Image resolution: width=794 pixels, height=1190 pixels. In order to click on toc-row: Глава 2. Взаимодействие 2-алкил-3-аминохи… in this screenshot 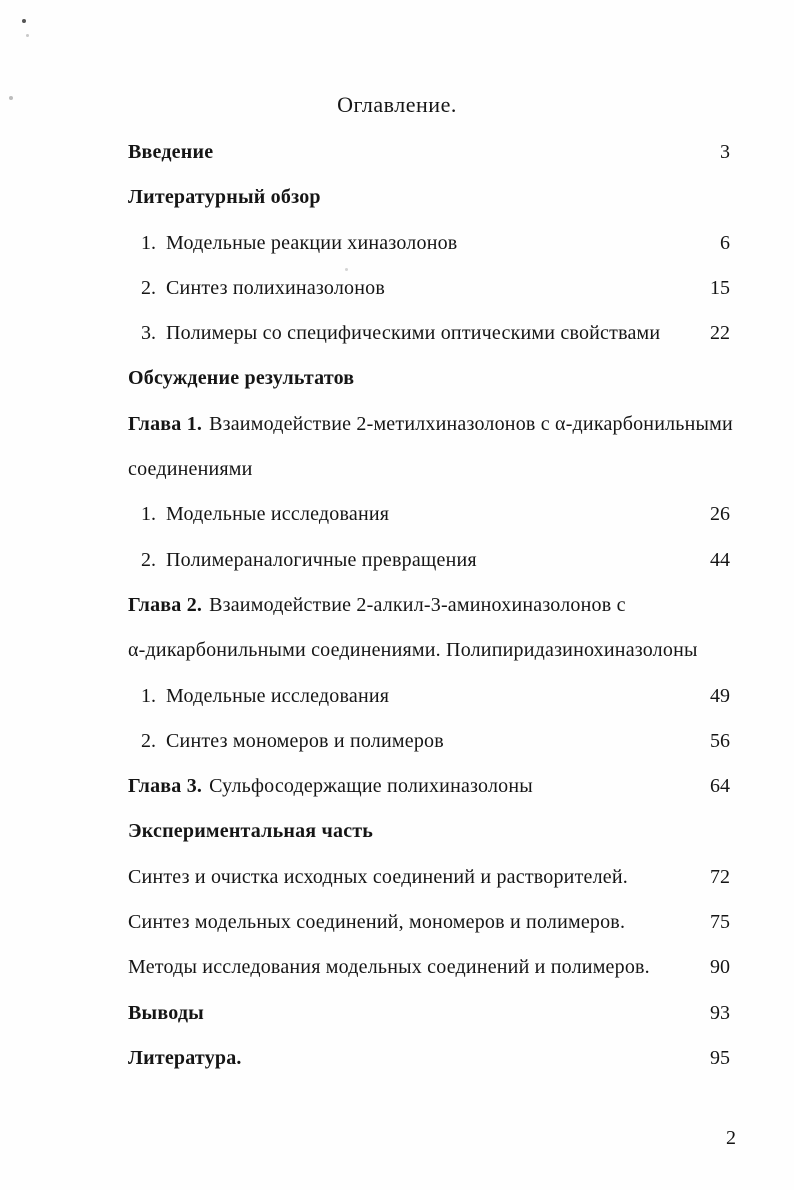, I will do `click(429, 605)`.